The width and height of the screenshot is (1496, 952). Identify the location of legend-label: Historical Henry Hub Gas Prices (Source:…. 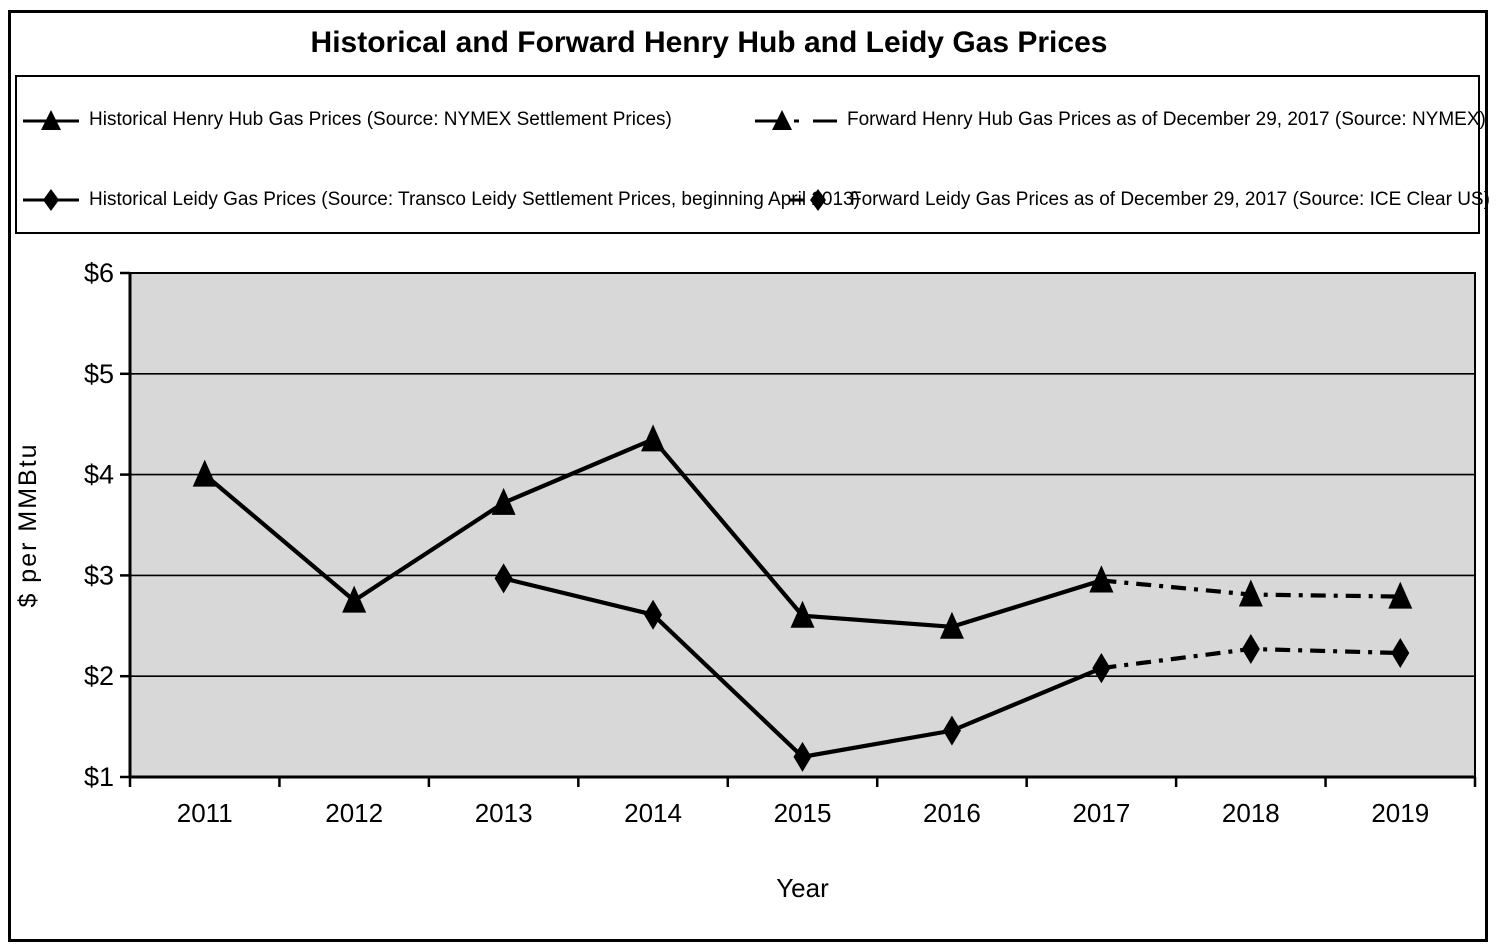
(380, 119).